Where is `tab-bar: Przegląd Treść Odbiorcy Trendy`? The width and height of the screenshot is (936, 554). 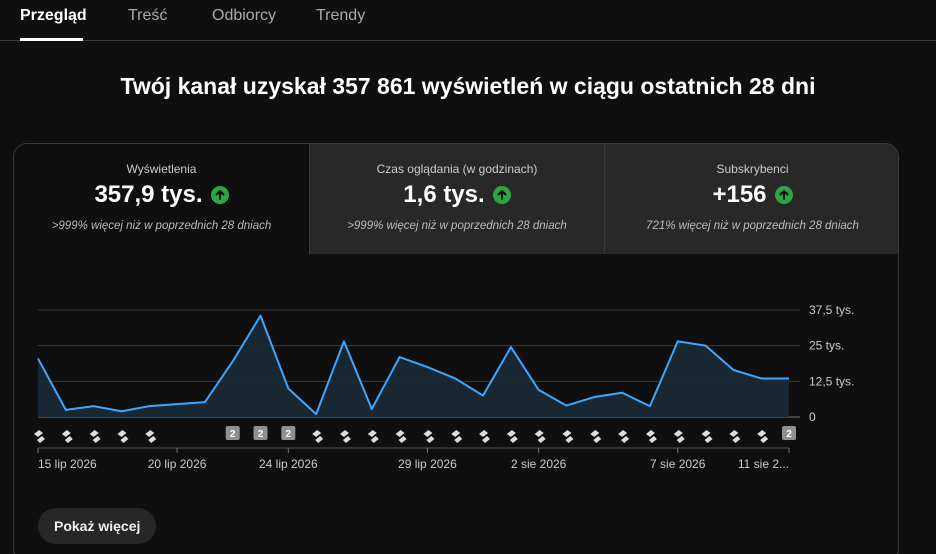
tab-bar: Przegląd Treść Odbiorcy Trendy is located at coordinates (468, 20).